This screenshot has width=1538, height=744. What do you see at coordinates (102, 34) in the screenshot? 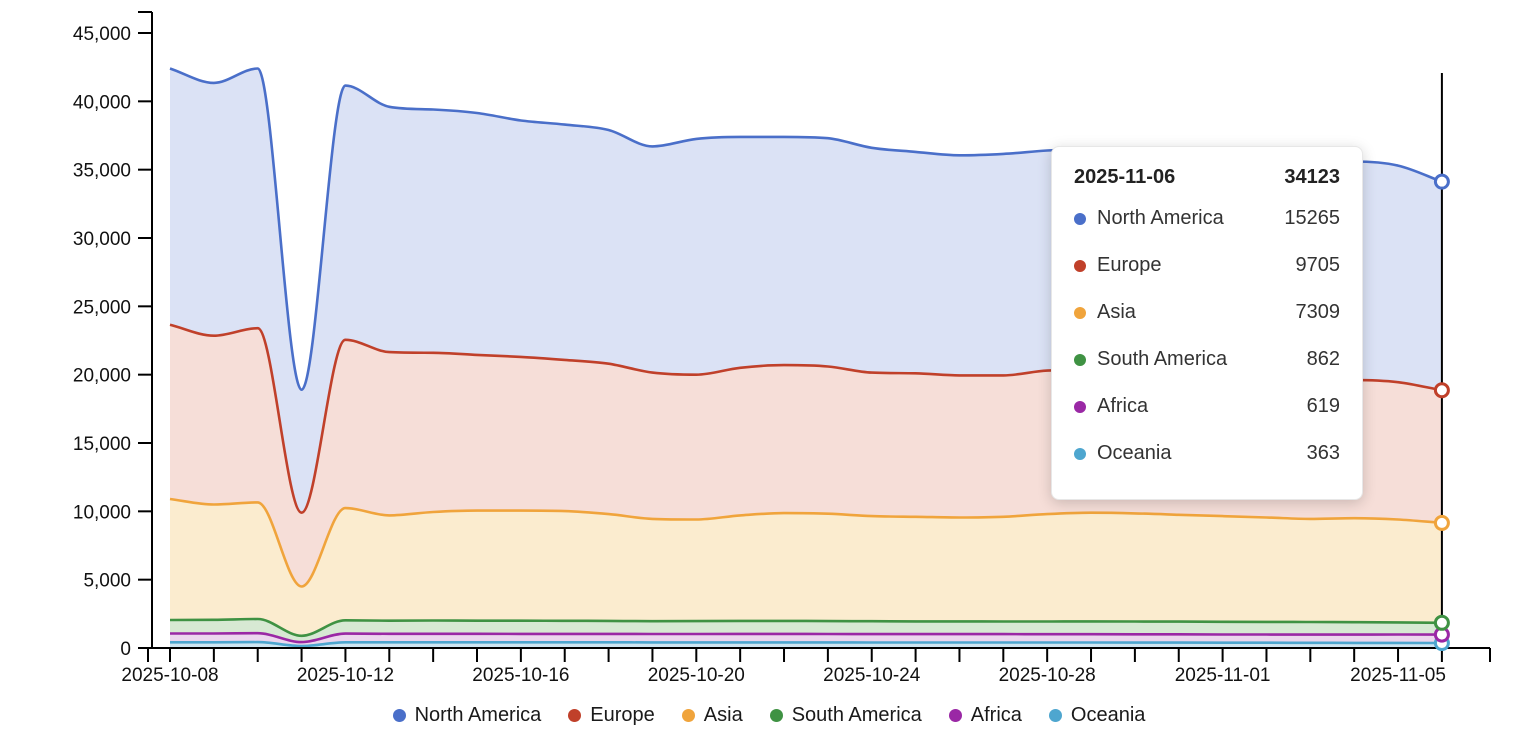
I see `y-tick-label: 45,000` at bounding box center [102, 34].